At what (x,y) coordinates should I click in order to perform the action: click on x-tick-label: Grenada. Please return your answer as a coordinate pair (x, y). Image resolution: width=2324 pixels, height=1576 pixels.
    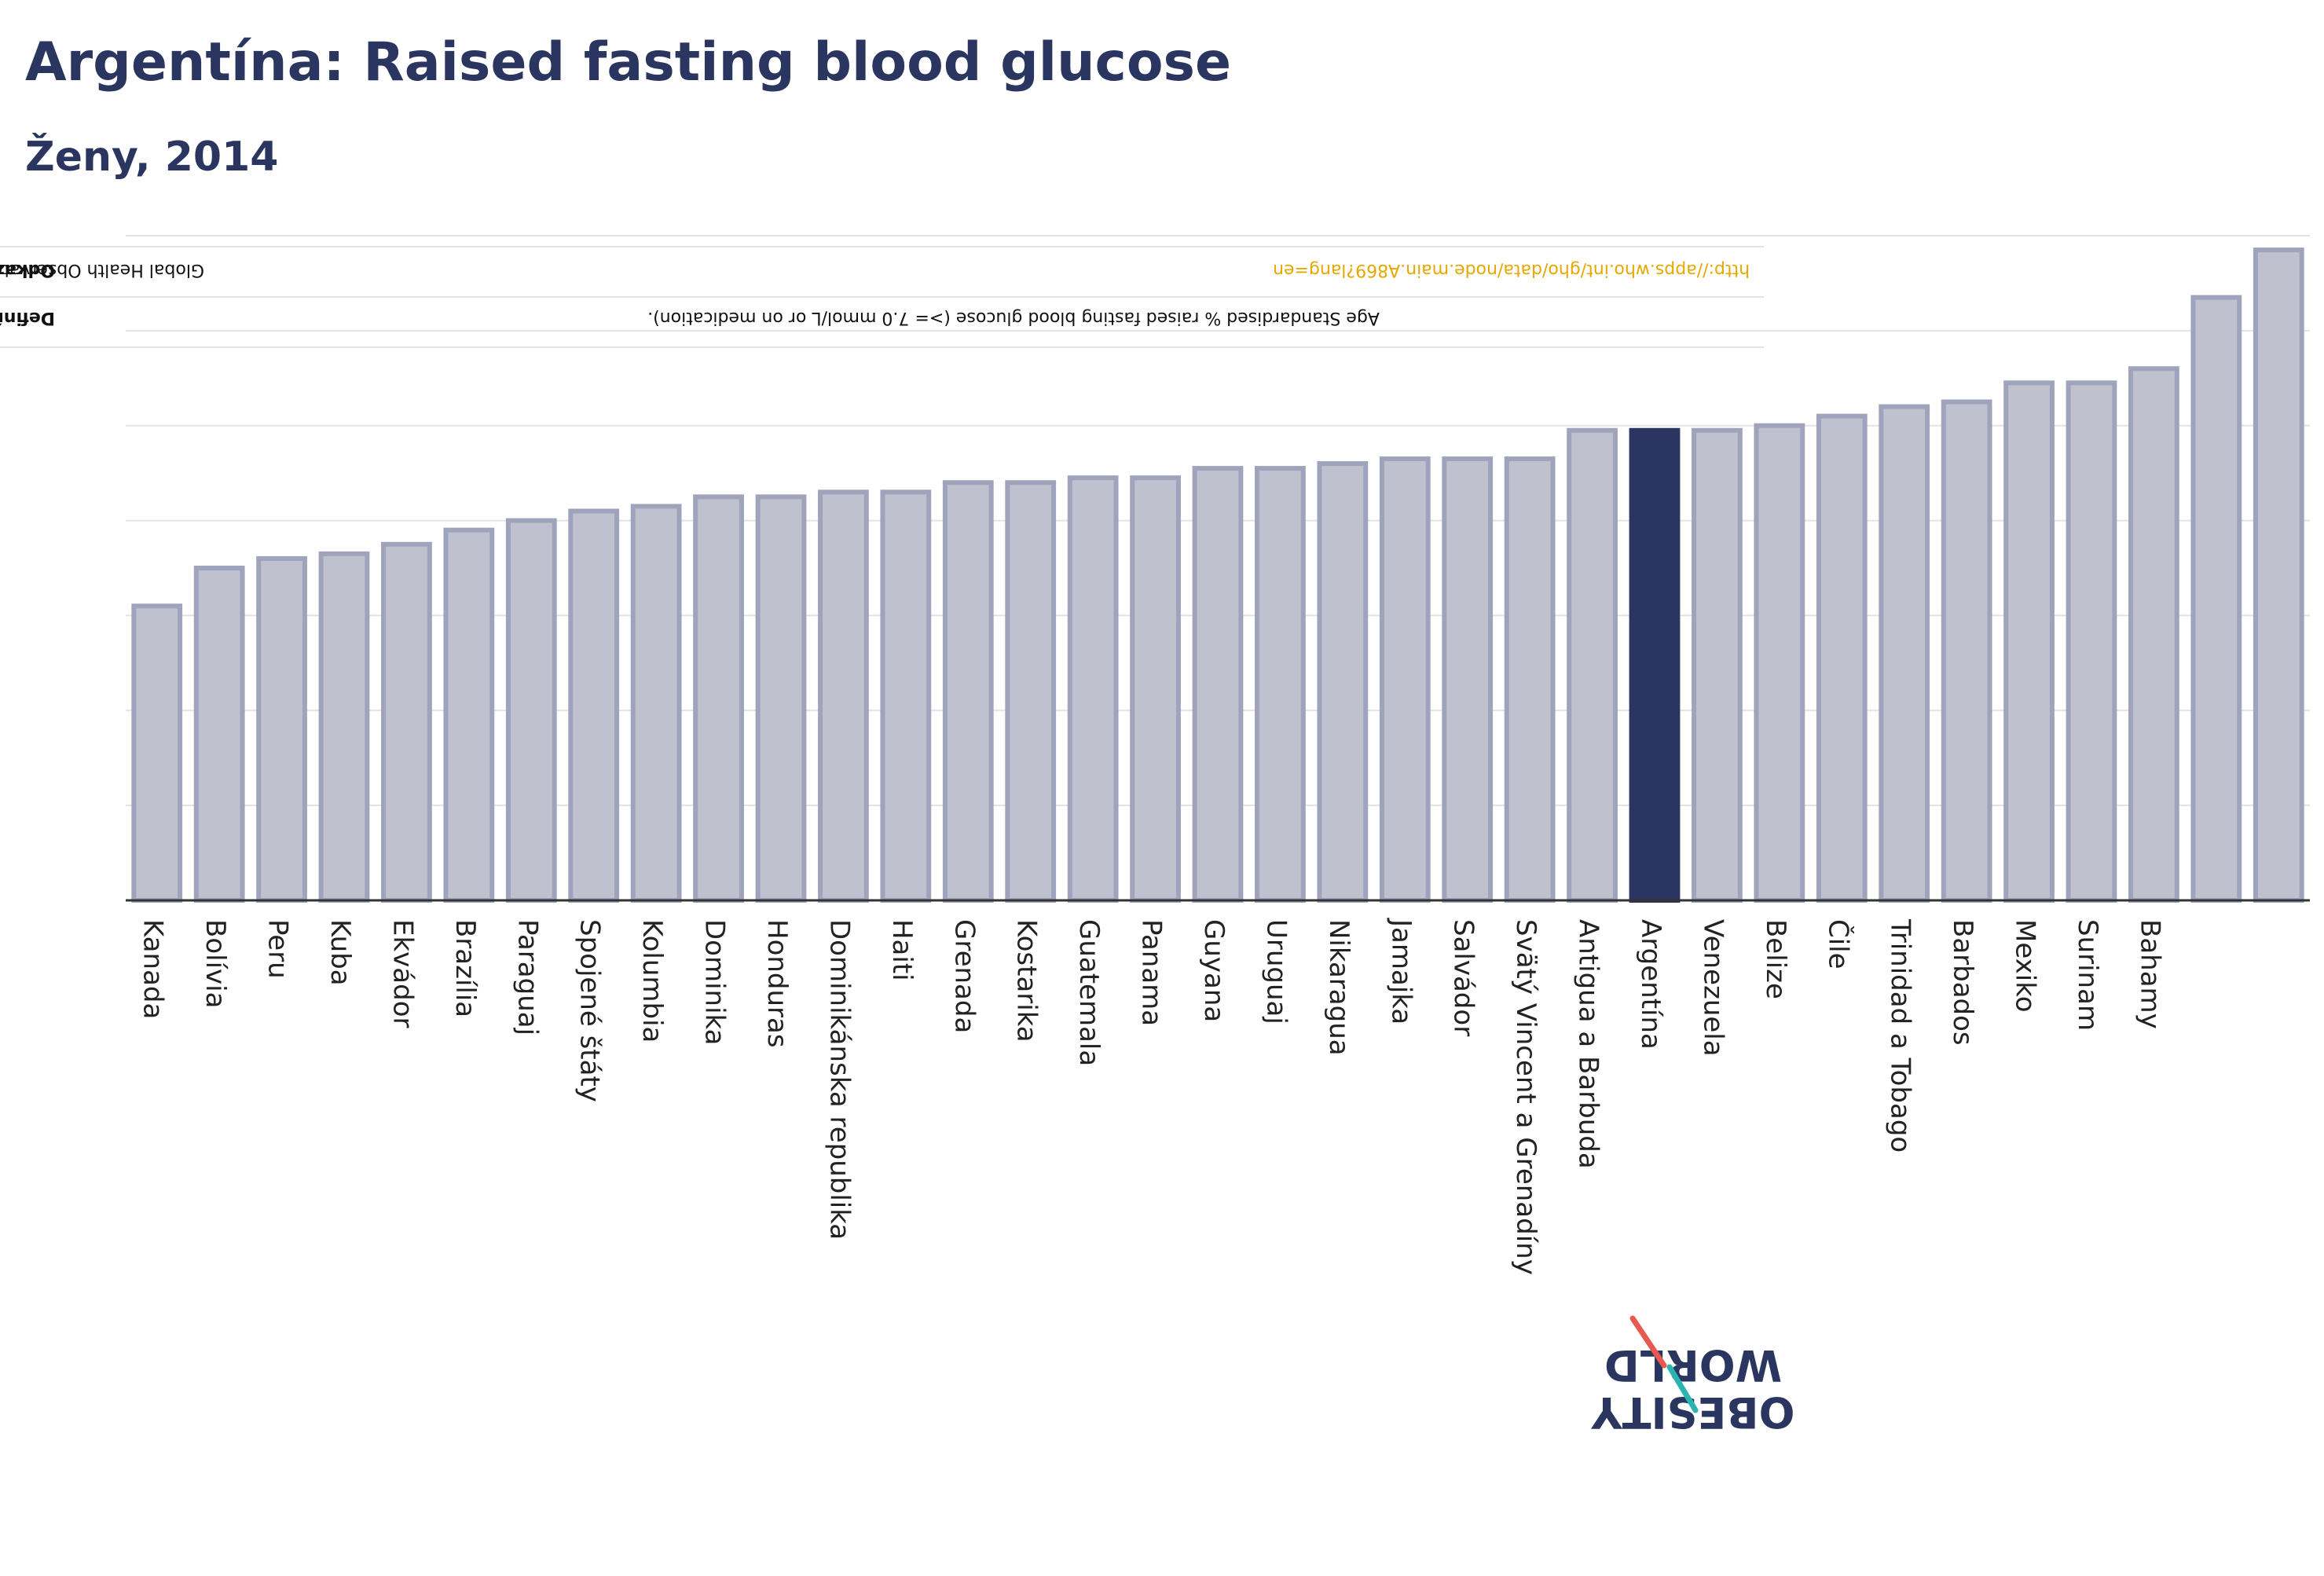
    Looking at the image, I should click on (964, 976).